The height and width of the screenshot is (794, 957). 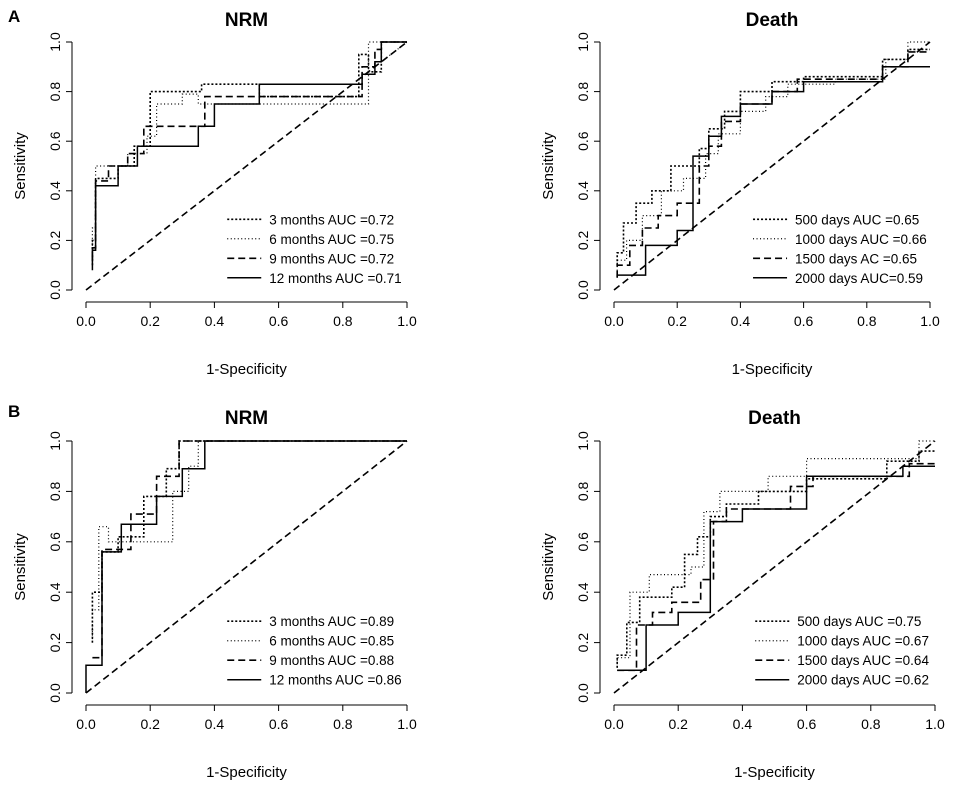 I want to click on legend-label: 1000 days AUC =0.66, so click(x=861, y=239).